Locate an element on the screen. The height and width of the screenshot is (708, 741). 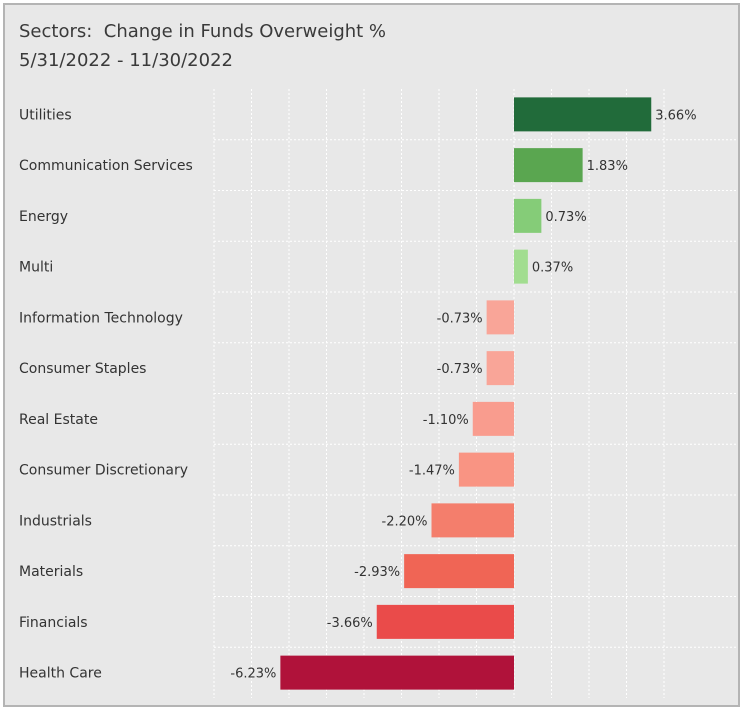
category-label: Materials is located at coordinates (51, 572).